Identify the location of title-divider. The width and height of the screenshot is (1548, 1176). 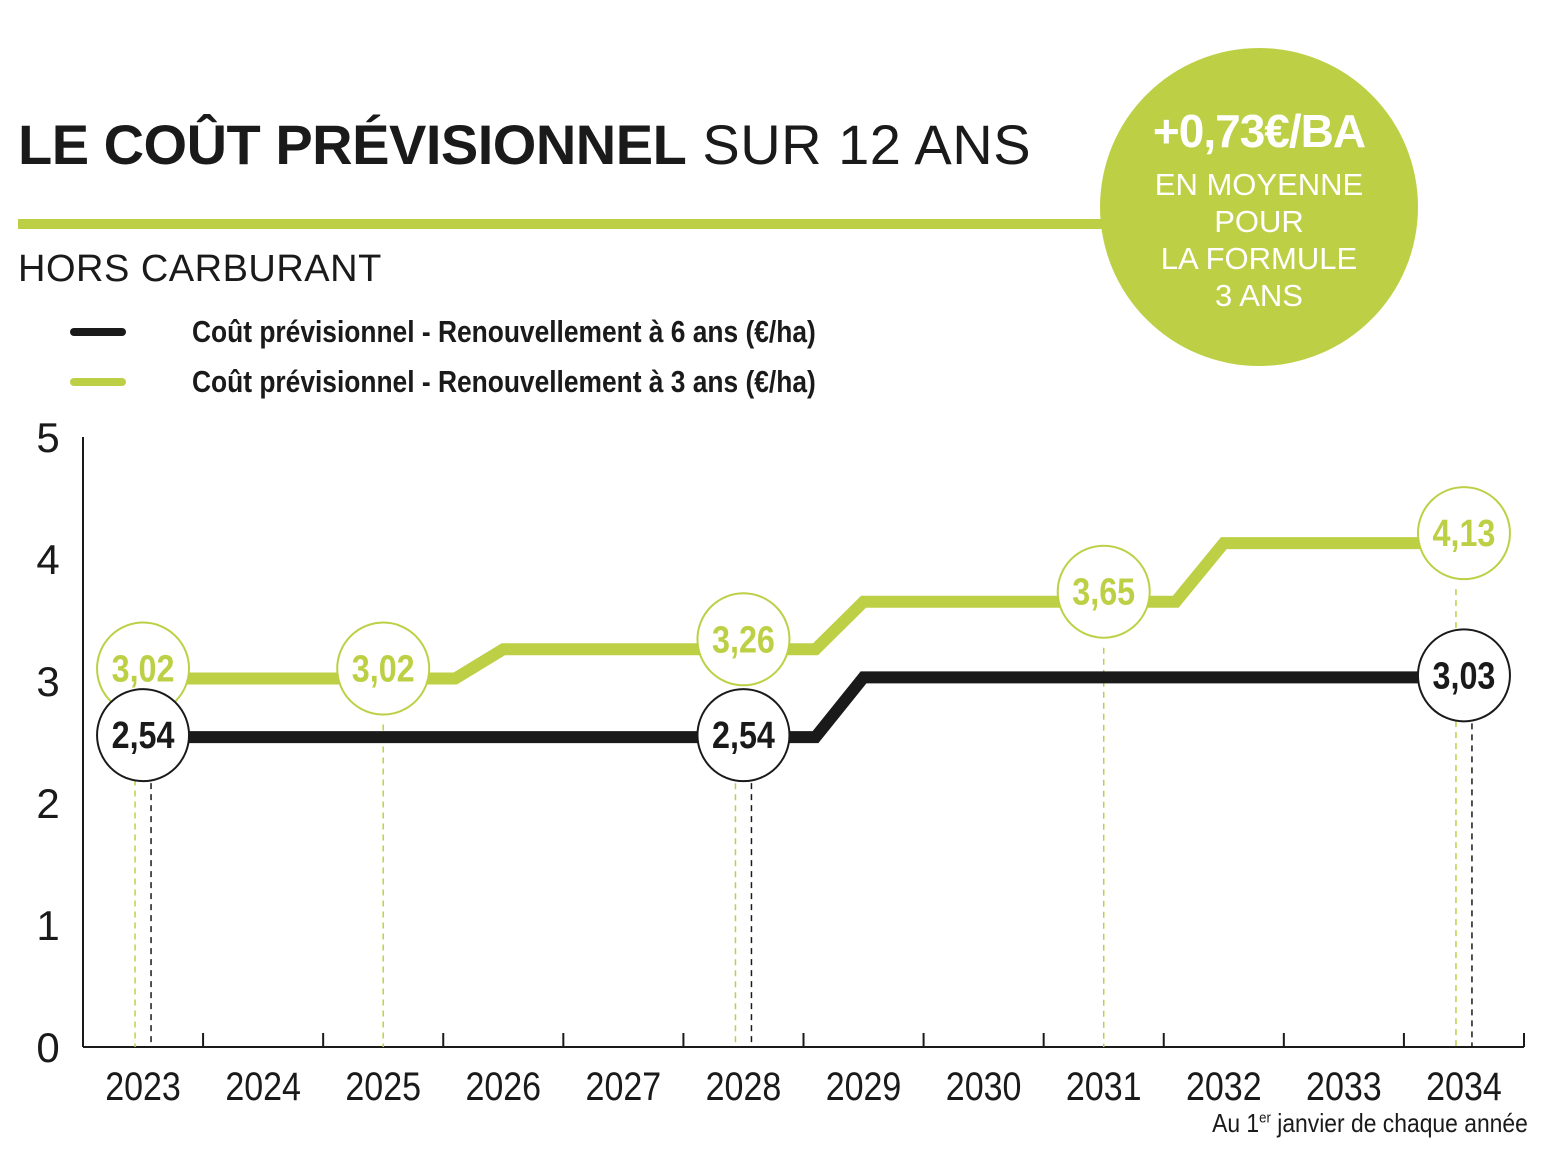
(573, 224).